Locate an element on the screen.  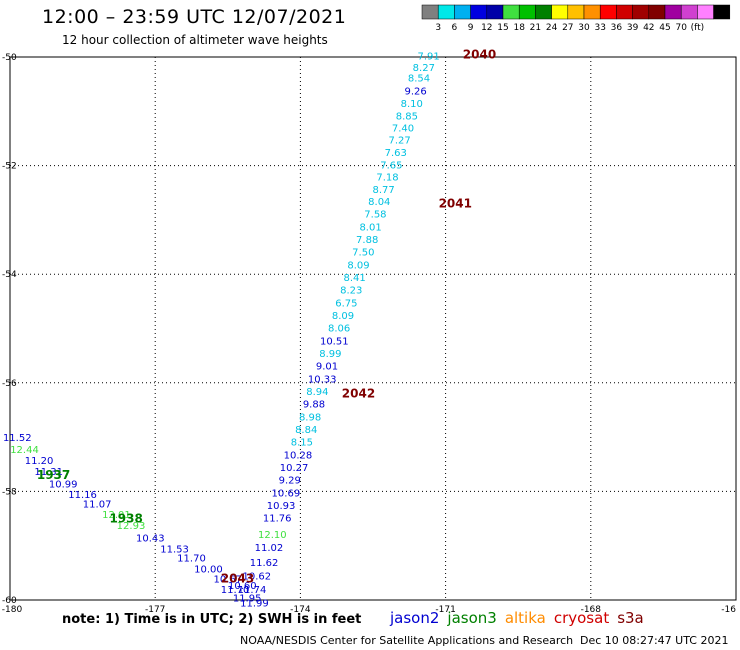
wave-height-label: 10.67 is located at coordinates (227, 579).